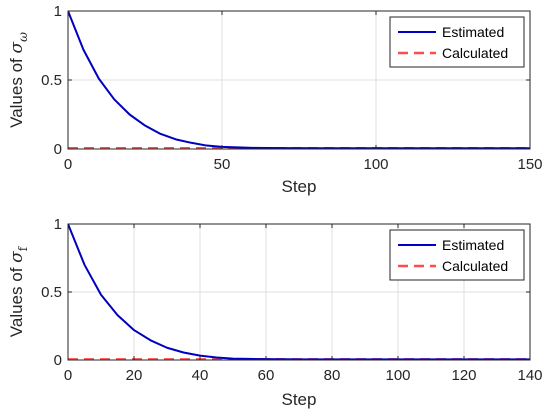  I want to click on x-tick-label: 40, so click(200, 375).